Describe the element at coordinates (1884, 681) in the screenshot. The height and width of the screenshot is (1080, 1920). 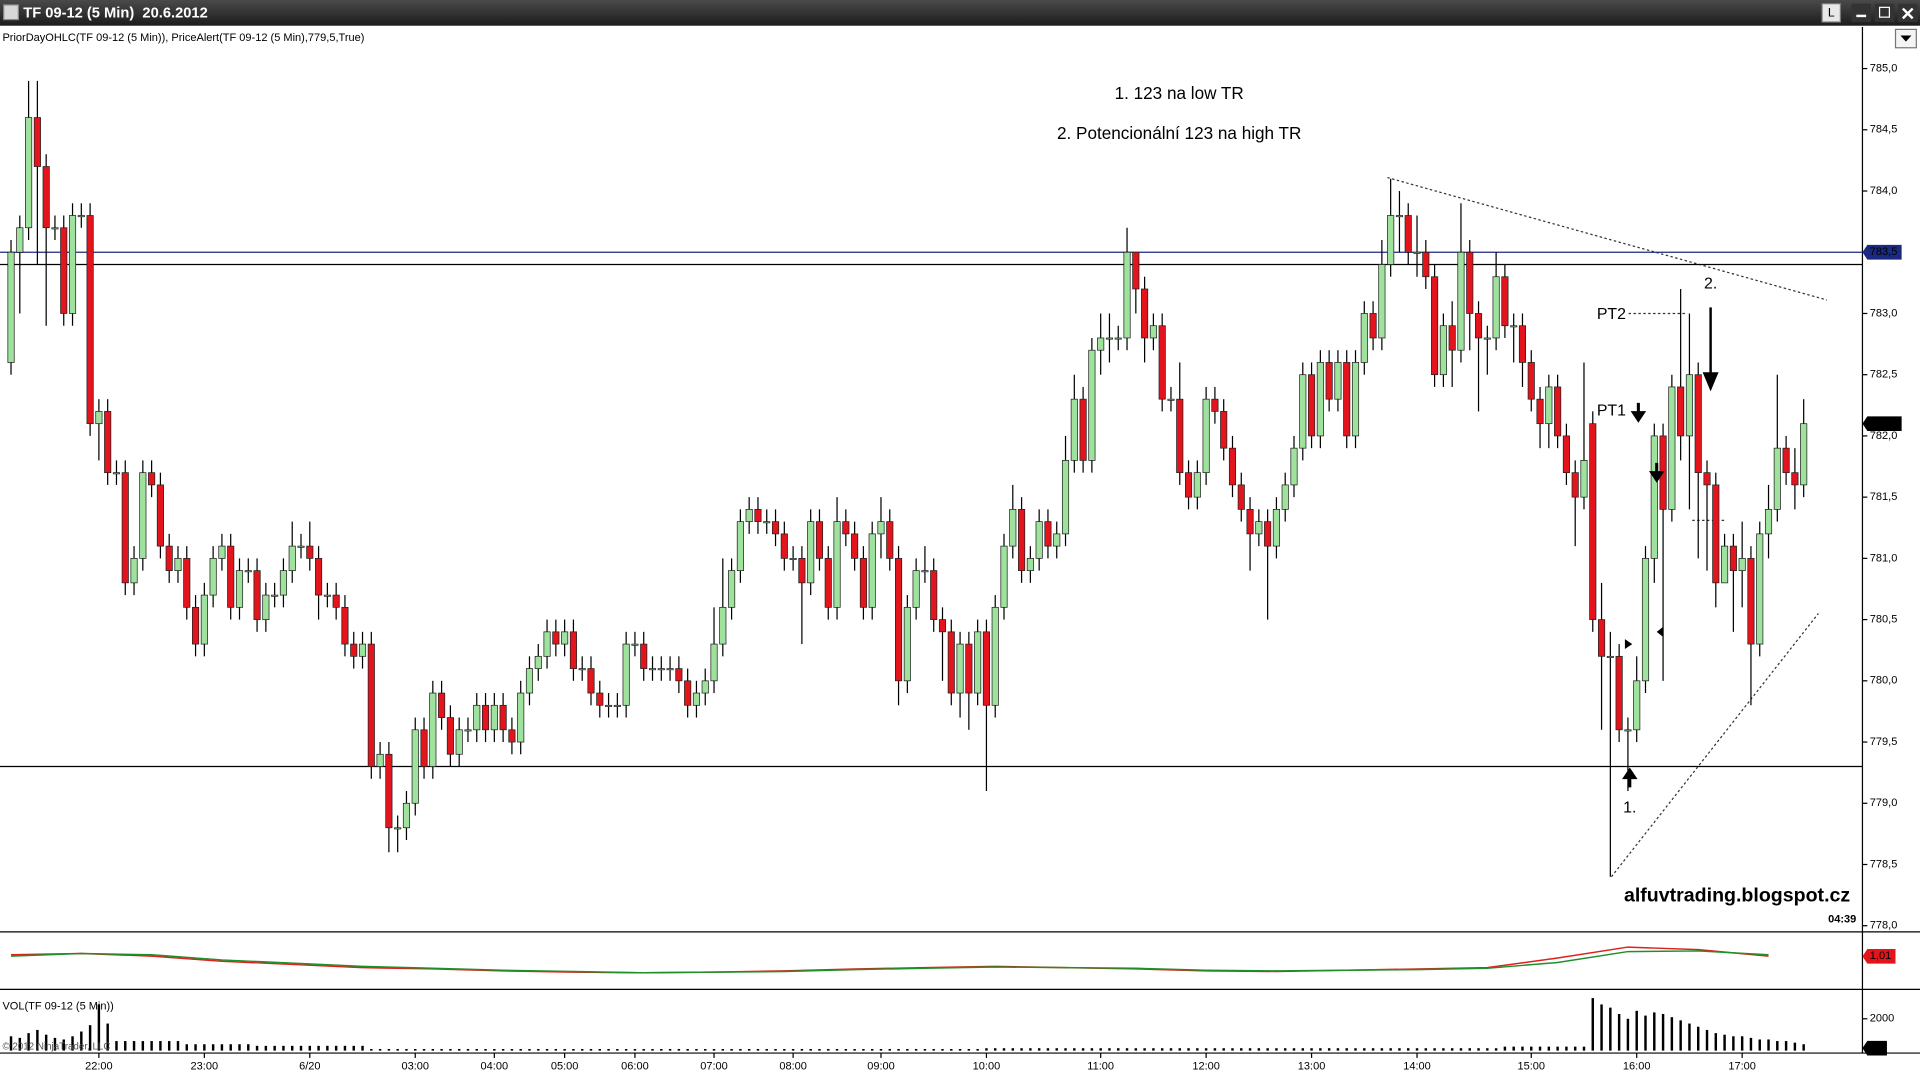
I see `y-tick-label: 780,0` at that location.